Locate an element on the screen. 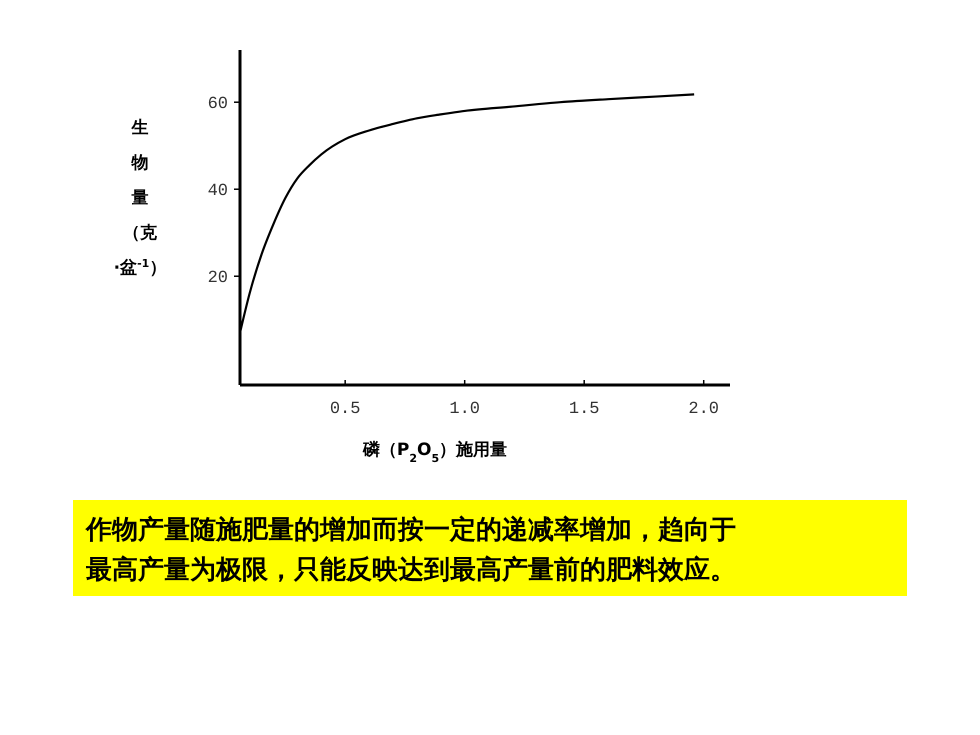  x-tick-label: 2.0 is located at coordinates (704, 409).